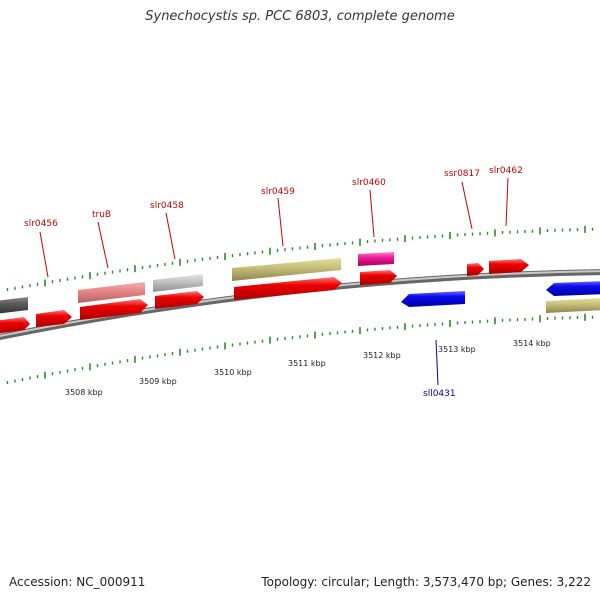 This screenshot has height=600, width=600. I want to click on gene-label-truB: truB, so click(101, 215).